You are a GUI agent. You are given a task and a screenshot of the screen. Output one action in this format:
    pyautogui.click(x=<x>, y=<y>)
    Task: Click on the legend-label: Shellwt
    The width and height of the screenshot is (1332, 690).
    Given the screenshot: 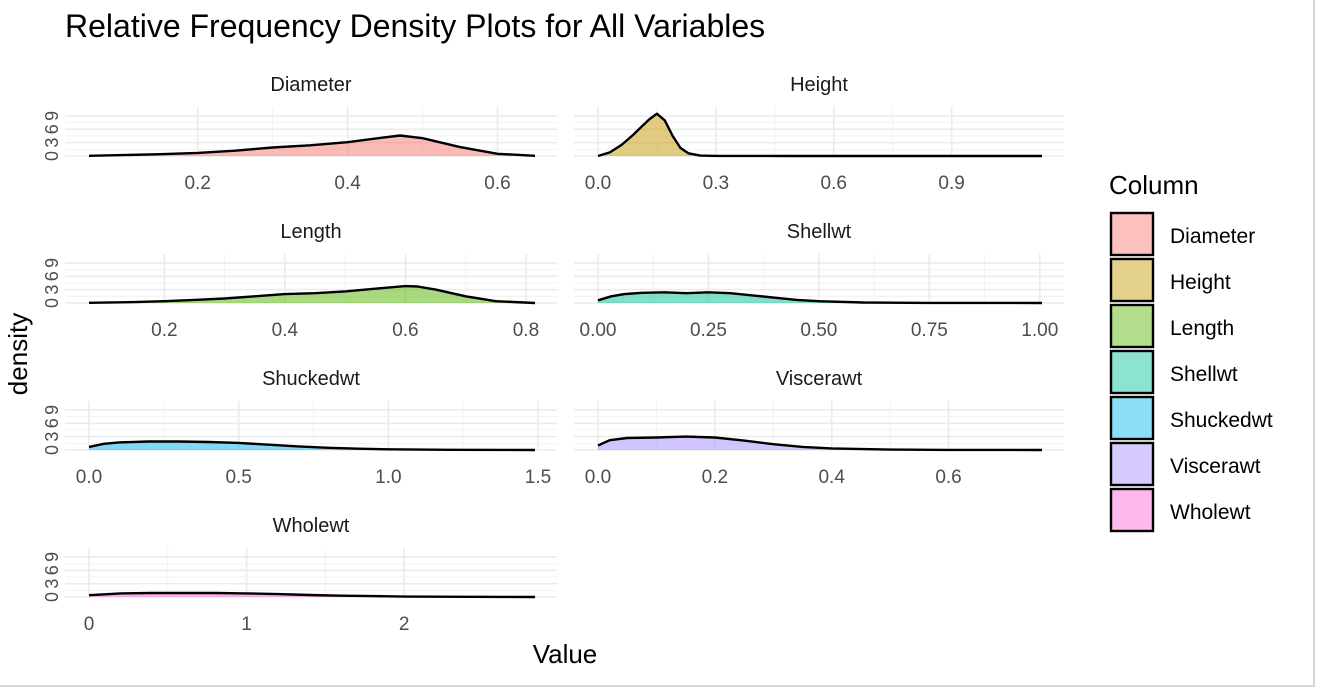 What is the action you would take?
    pyautogui.click(x=1204, y=374)
    